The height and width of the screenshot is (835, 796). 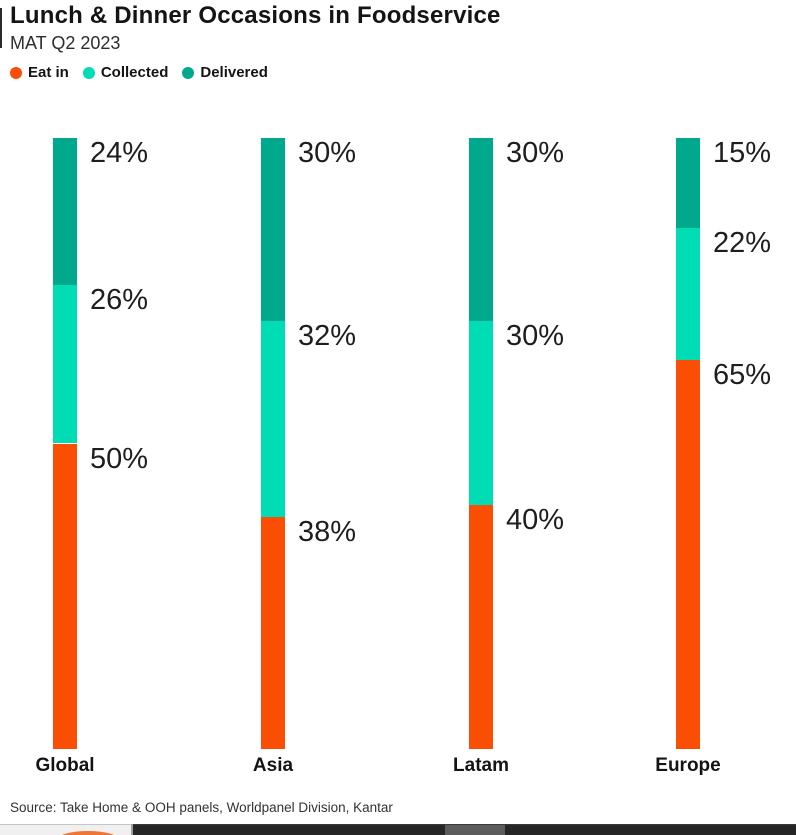 I want to click on bar-segment-latam-delivered, so click(x=481, y=230).